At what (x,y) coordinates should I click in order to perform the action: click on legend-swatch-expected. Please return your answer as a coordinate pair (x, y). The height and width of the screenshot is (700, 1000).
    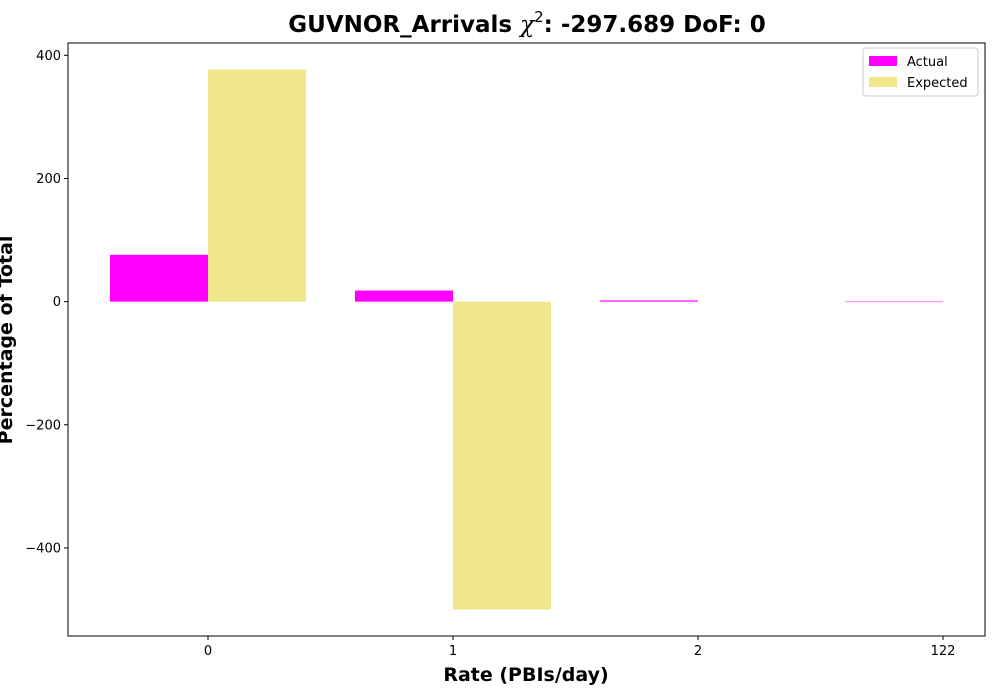
    Looking at the image, I should click on (883, 82).